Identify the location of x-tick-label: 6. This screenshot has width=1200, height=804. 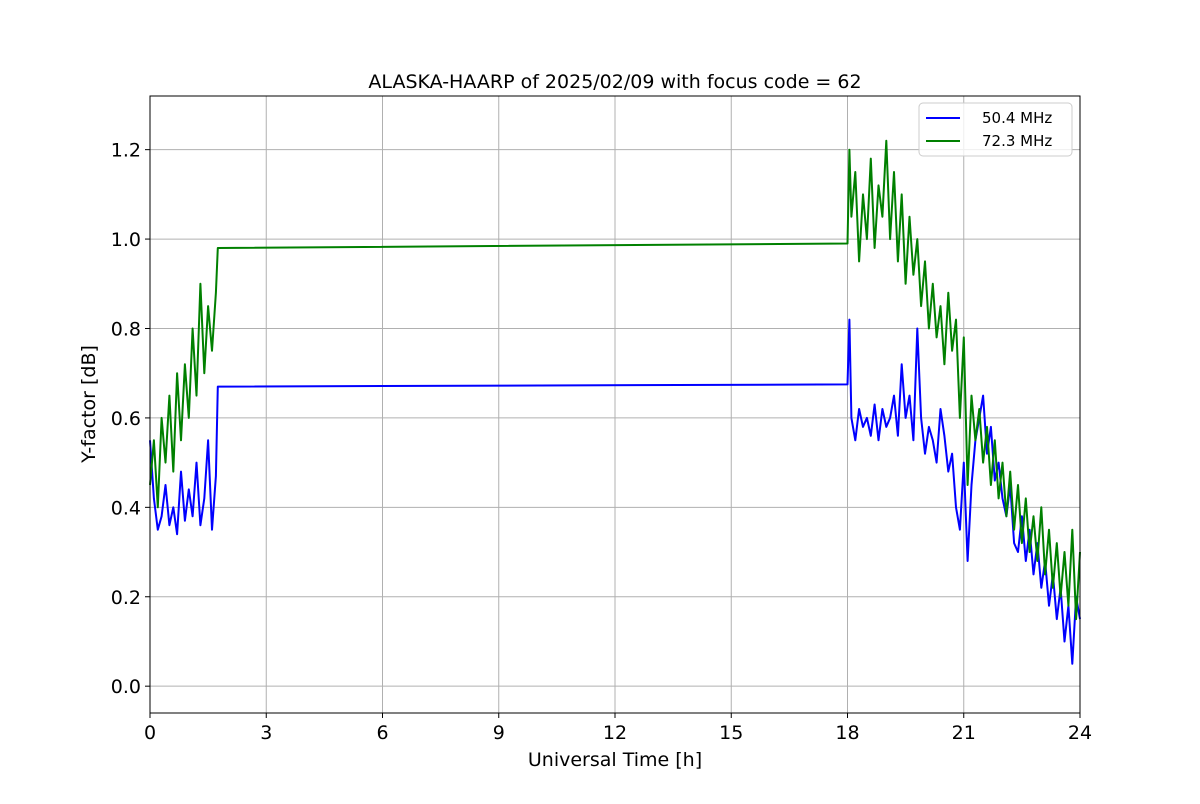
(382, 733).